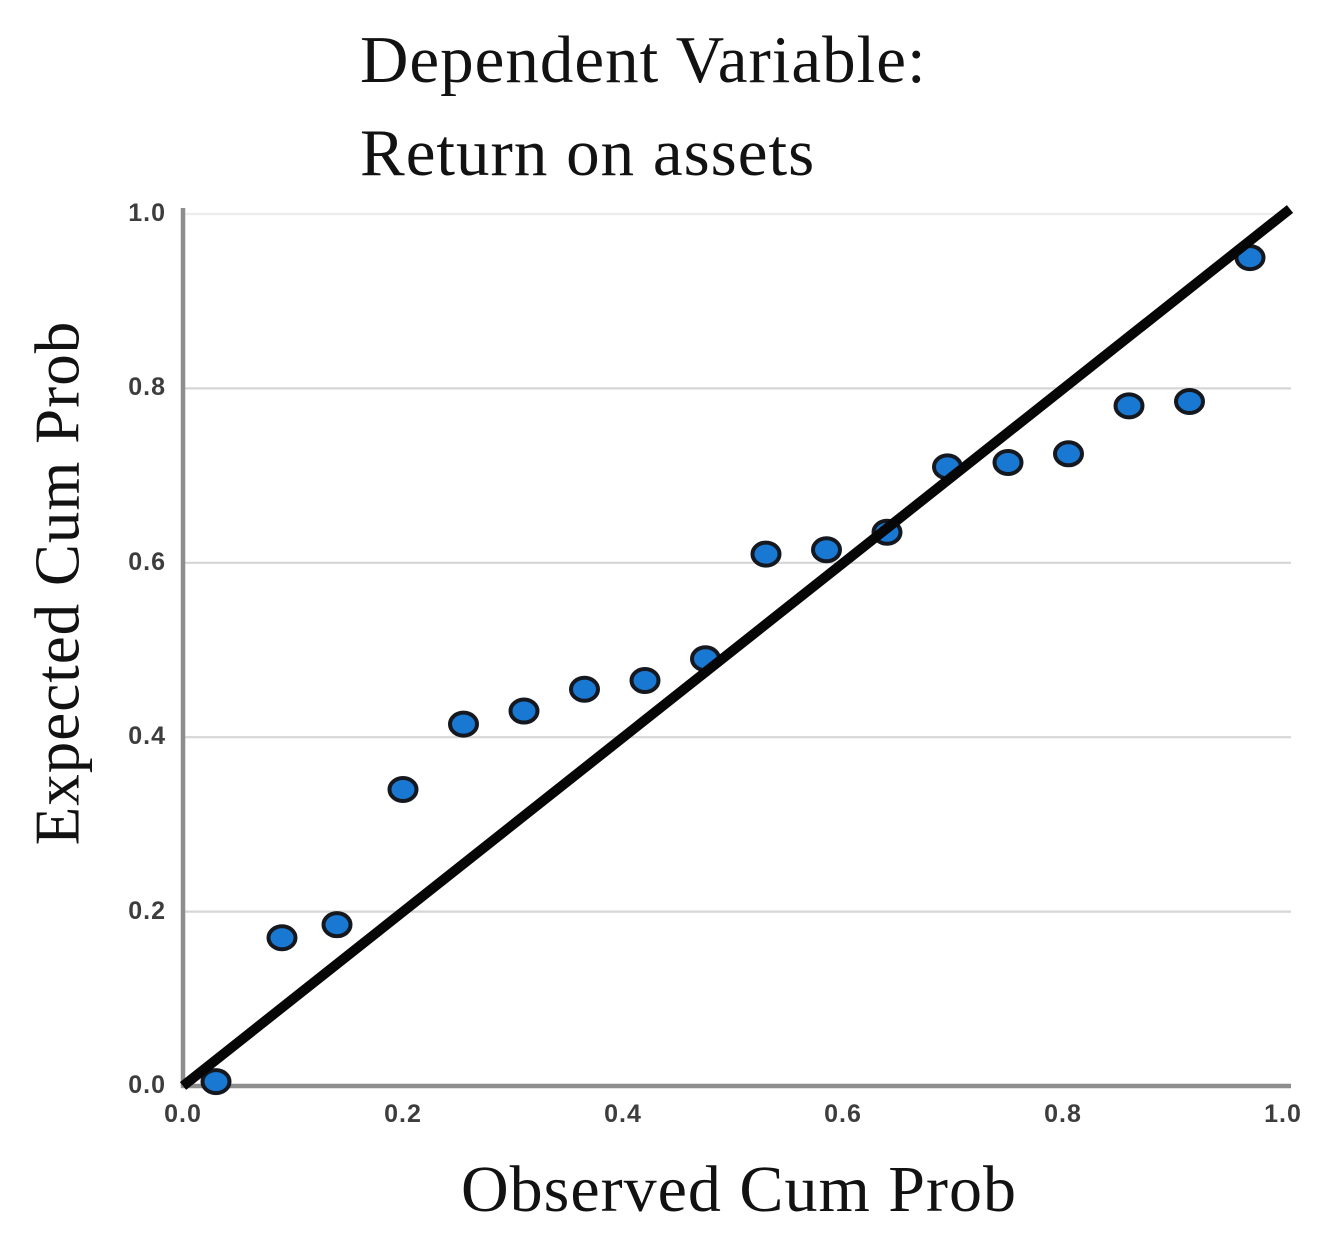 This screenshot has width=1341, height=1249. What do you see at coordinates (147, 1085) in the screenshot?
I see `y-tick-label-0.0: 0.0` at bounding box center [147, 1085].